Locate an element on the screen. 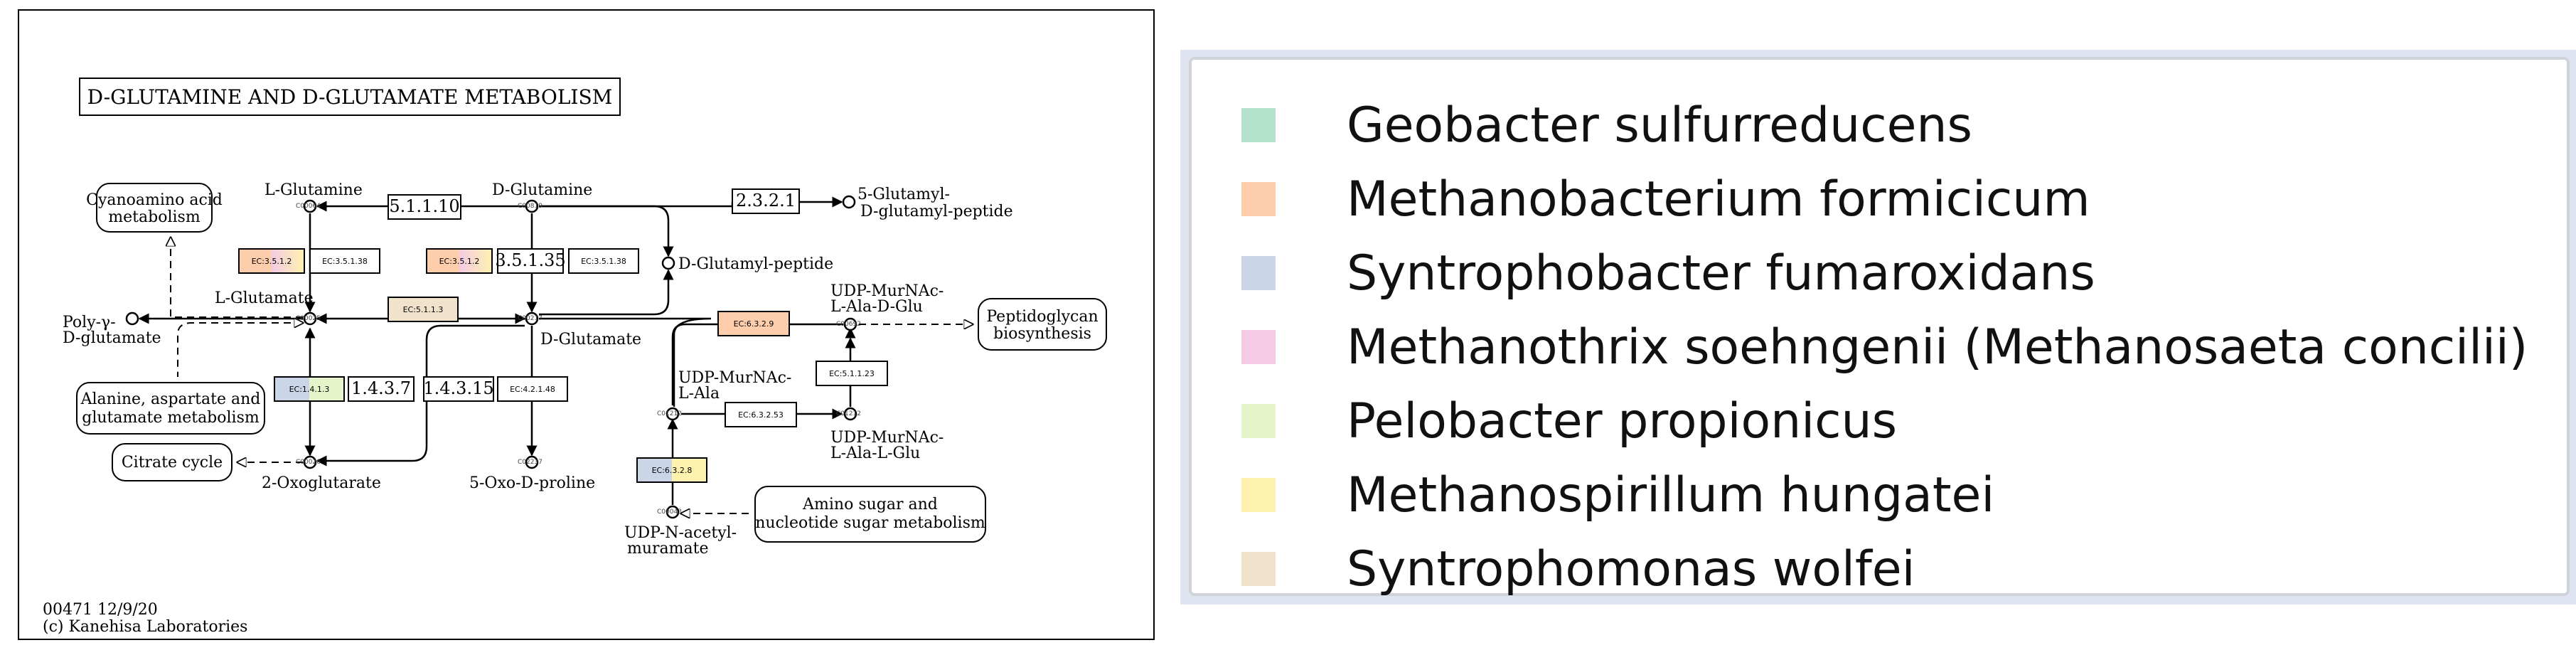 This screenshot has height=655, width=2576. map-amino-sugar-label-2: nucleotide sugar metabolism is located at coordinates (870, 523).